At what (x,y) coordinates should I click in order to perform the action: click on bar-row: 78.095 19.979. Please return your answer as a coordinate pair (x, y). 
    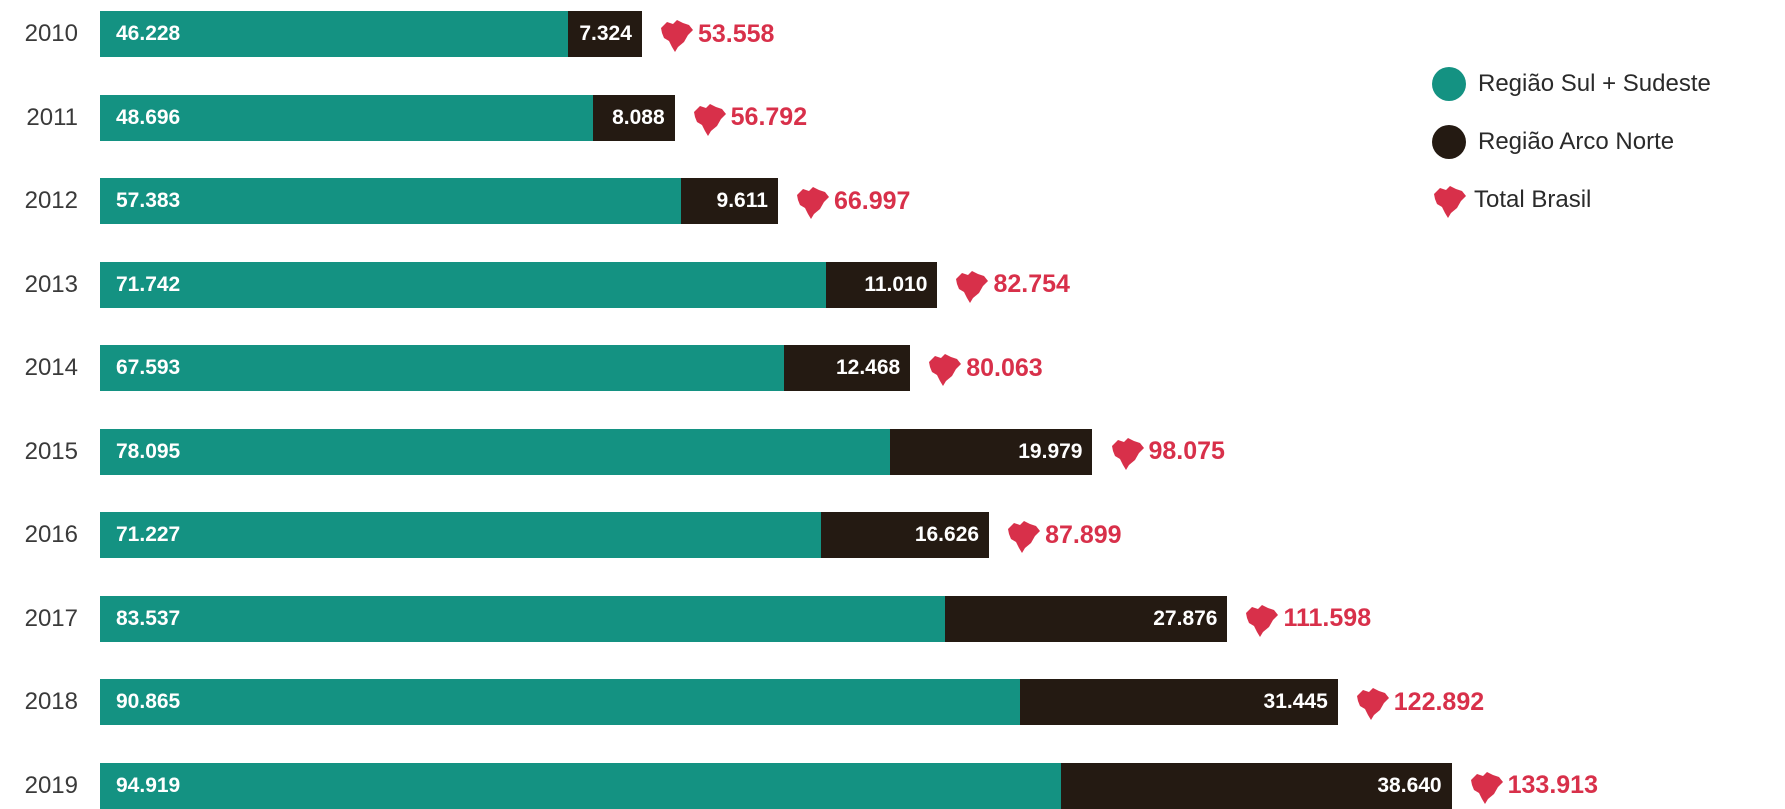
    Looking at the image, I should click on (596, 451).